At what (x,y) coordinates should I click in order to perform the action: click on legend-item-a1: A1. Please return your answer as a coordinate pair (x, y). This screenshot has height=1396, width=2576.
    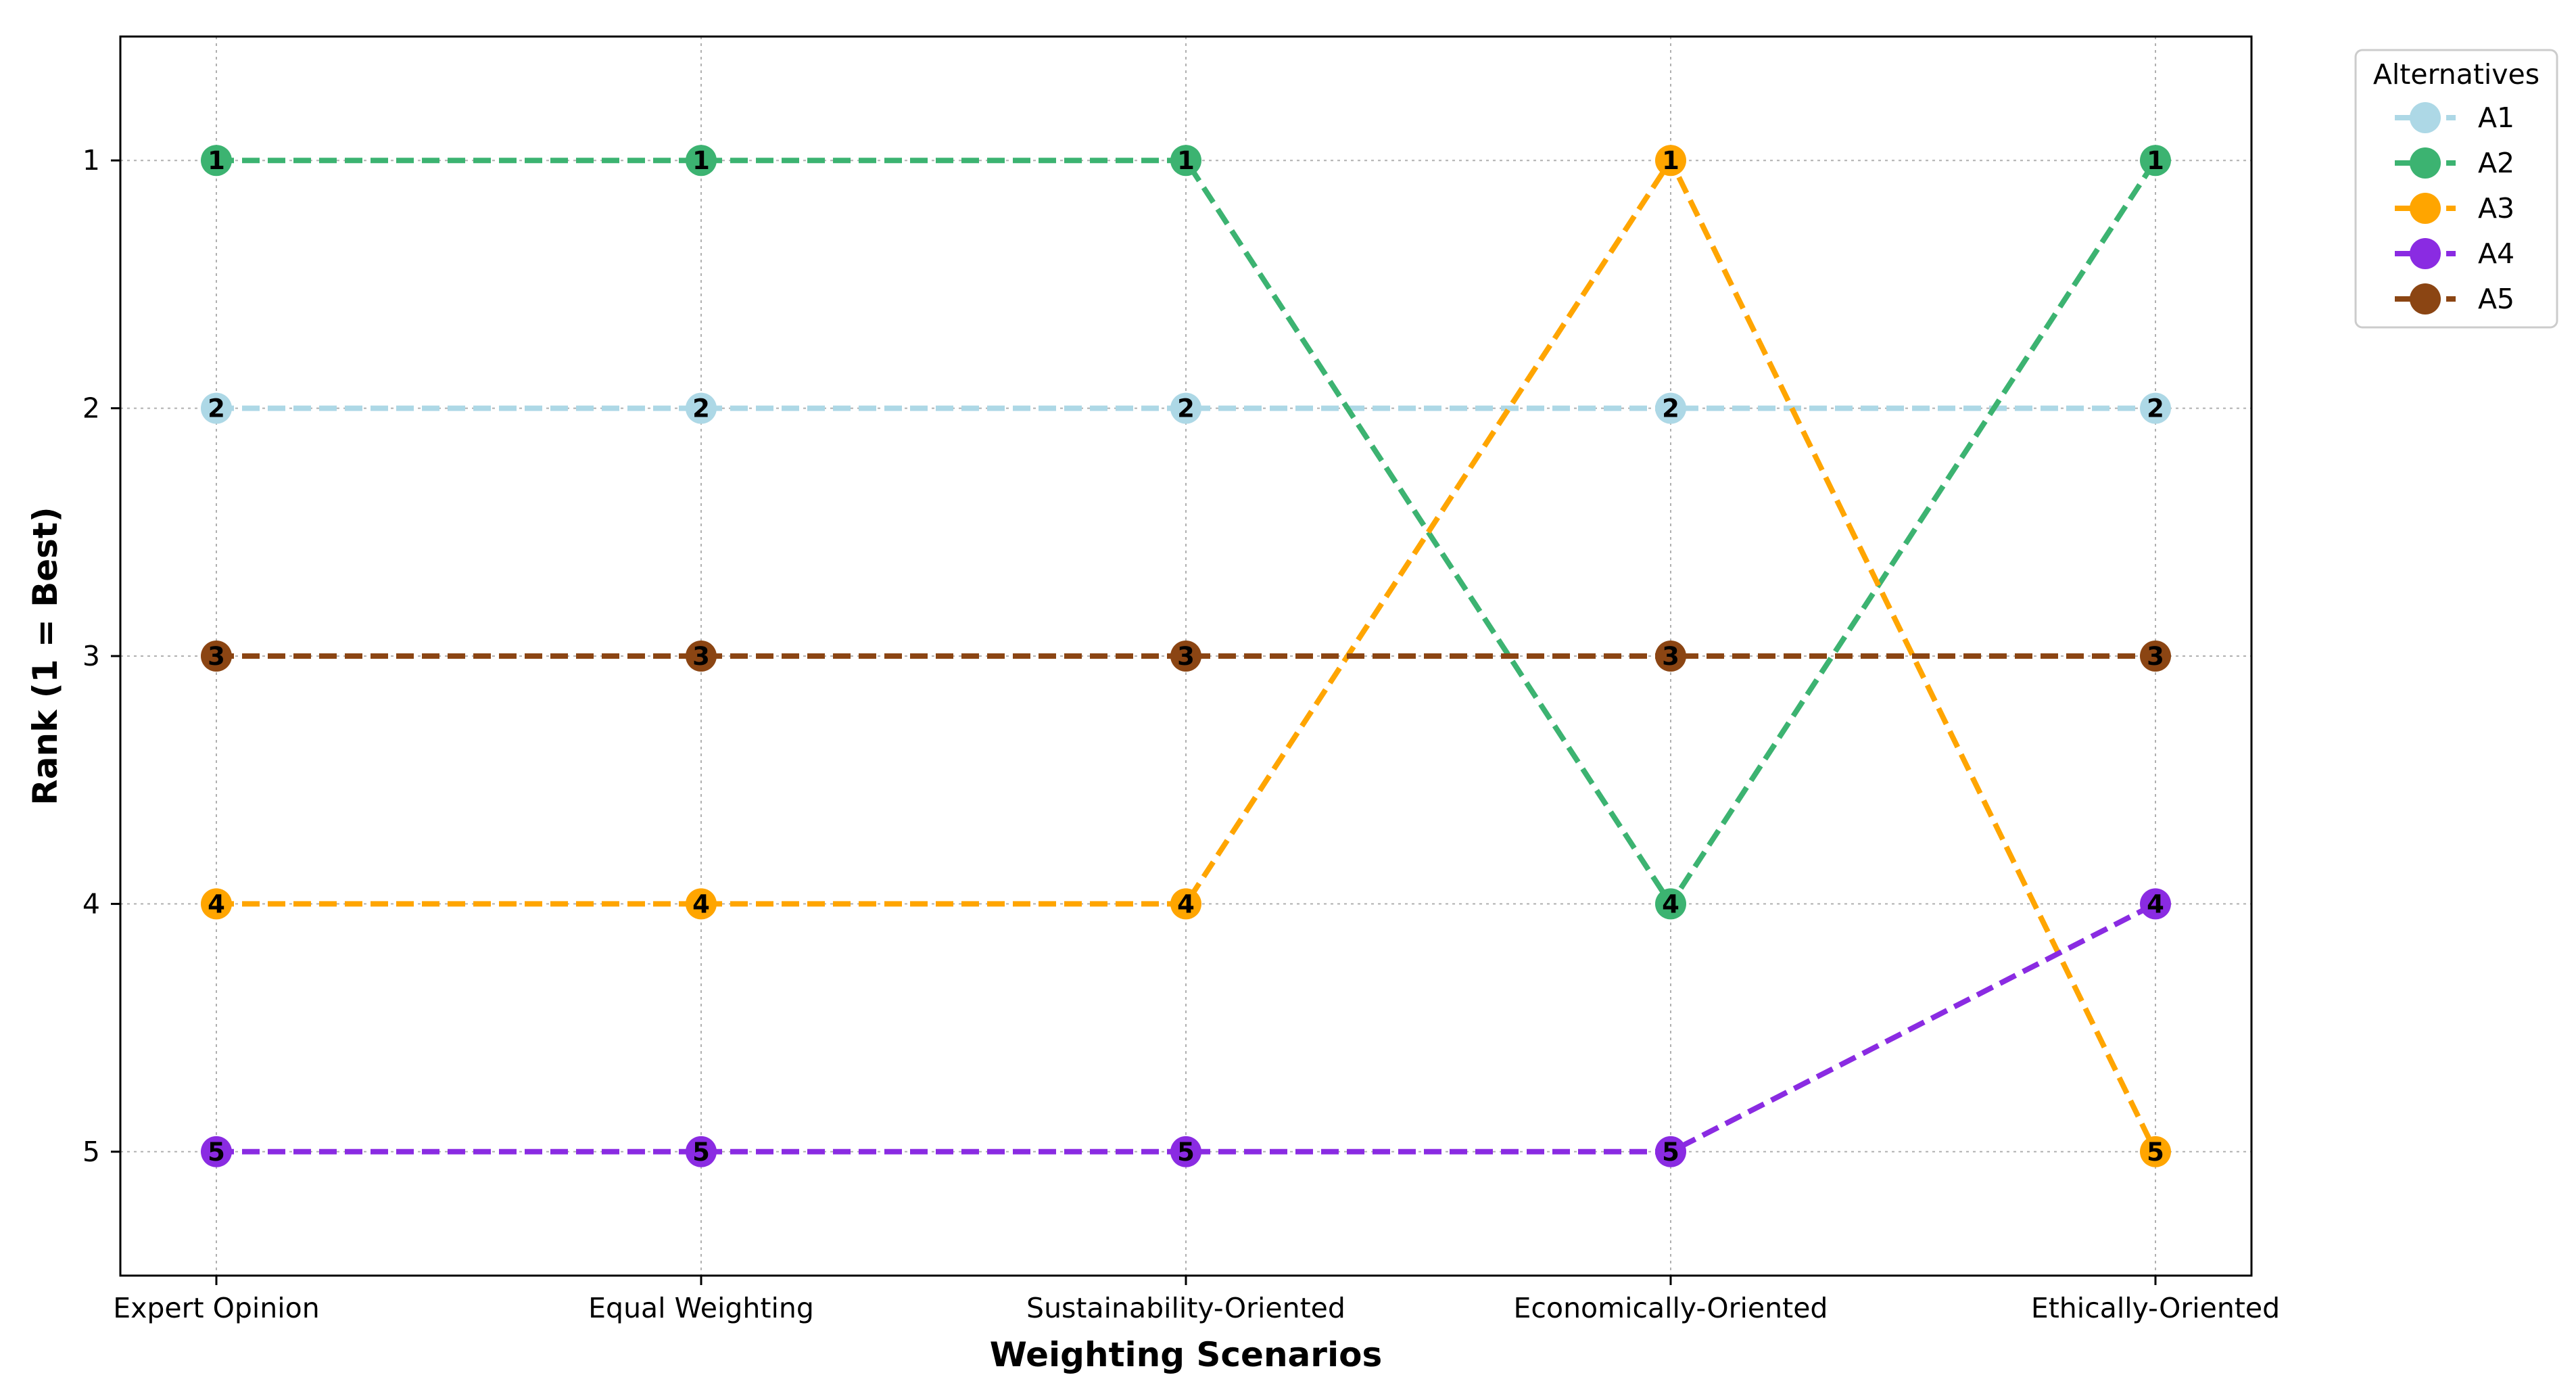
    Looking at the image, I should click on (2454, 117).